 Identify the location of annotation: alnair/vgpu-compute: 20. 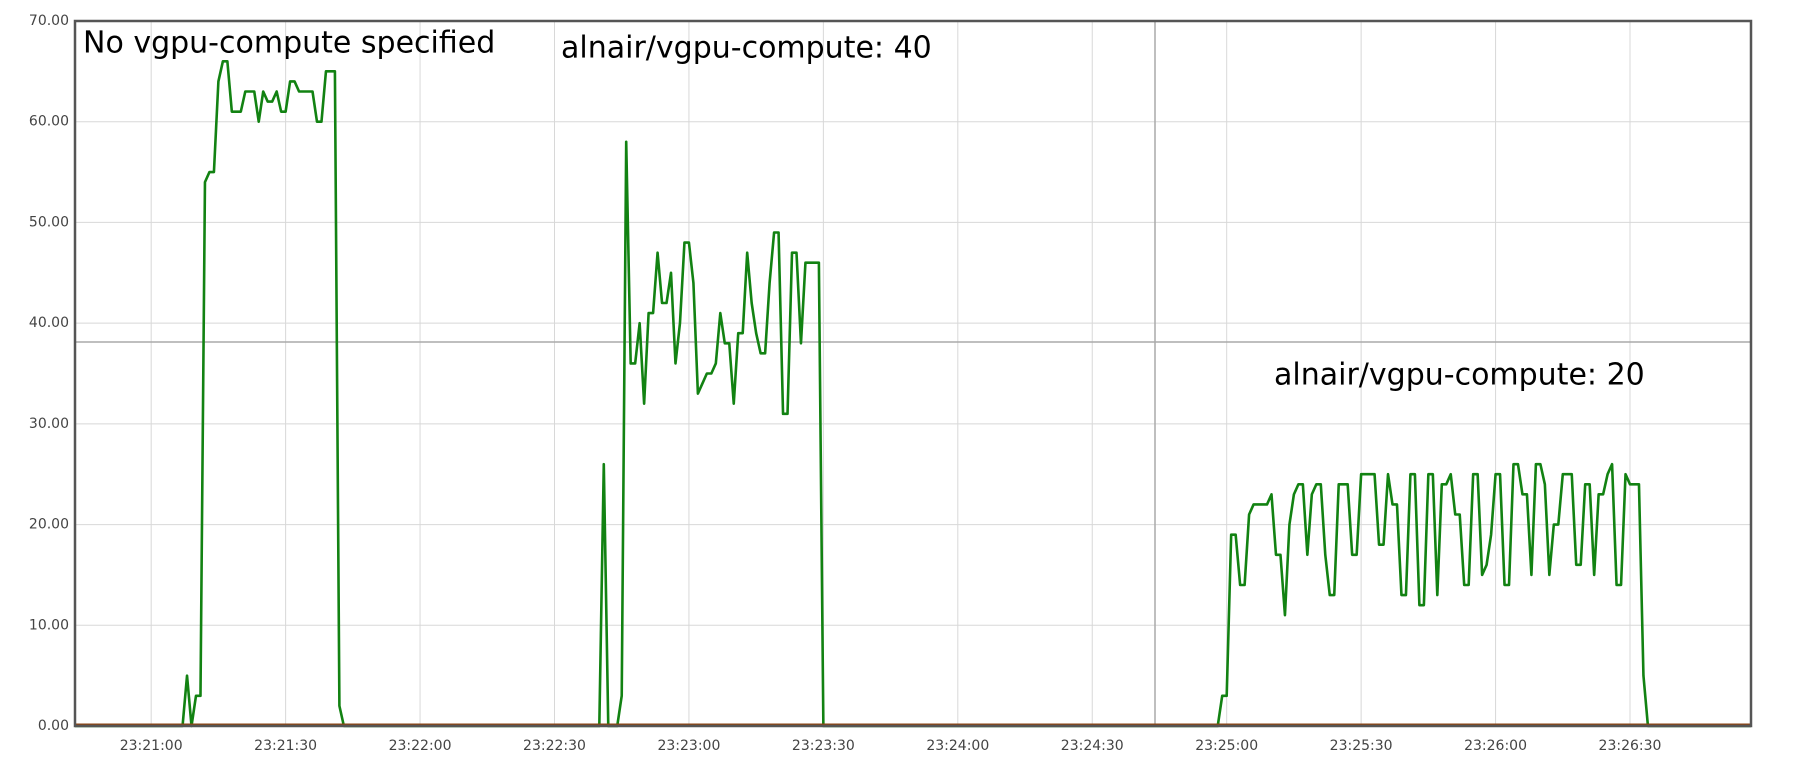
(1459, 375).